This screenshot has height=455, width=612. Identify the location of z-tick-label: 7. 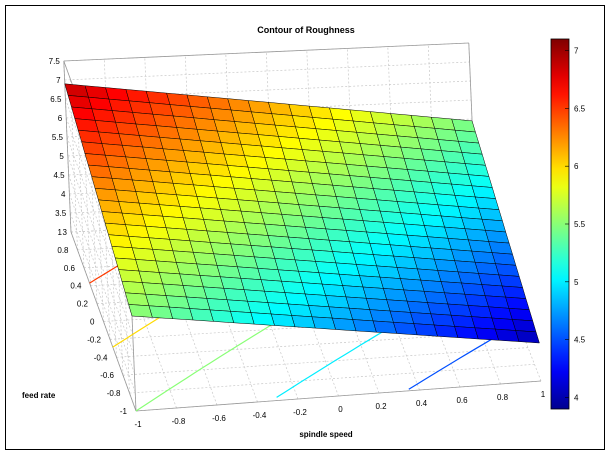
(58, 80).